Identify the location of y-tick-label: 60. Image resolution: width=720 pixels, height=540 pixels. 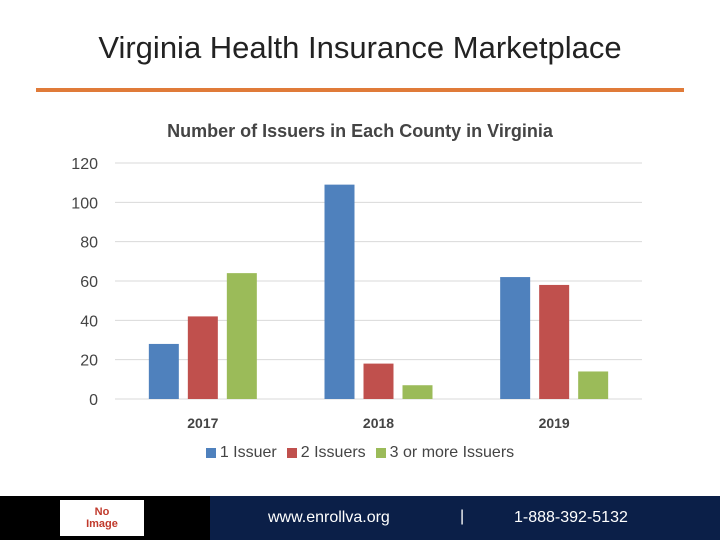
(89, 282).